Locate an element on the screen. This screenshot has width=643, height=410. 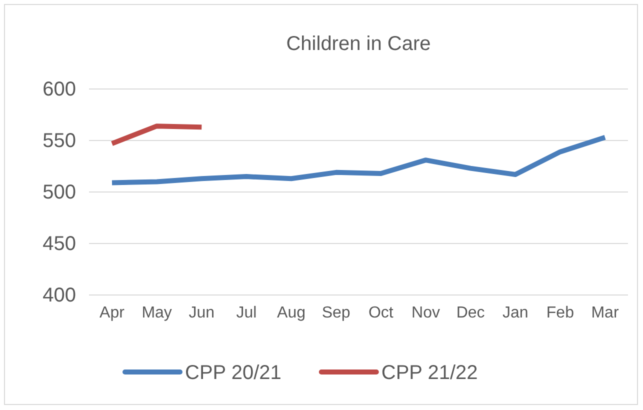
y-tick-label: 400 is located at coordinates (59, 295).